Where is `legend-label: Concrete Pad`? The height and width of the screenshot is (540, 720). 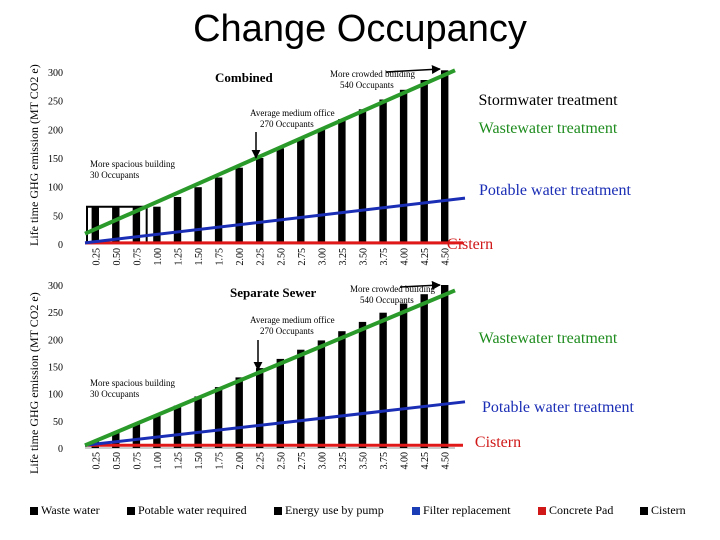
legend-label: Concrete Pad is located at coordinates (581, 510).